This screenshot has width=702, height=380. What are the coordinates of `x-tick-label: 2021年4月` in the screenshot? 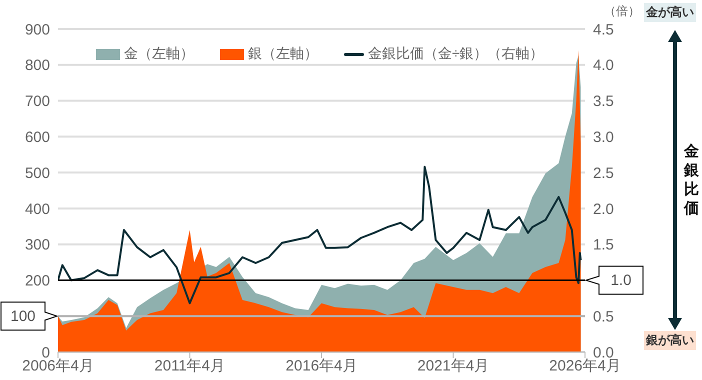 It's located at (453, 366).